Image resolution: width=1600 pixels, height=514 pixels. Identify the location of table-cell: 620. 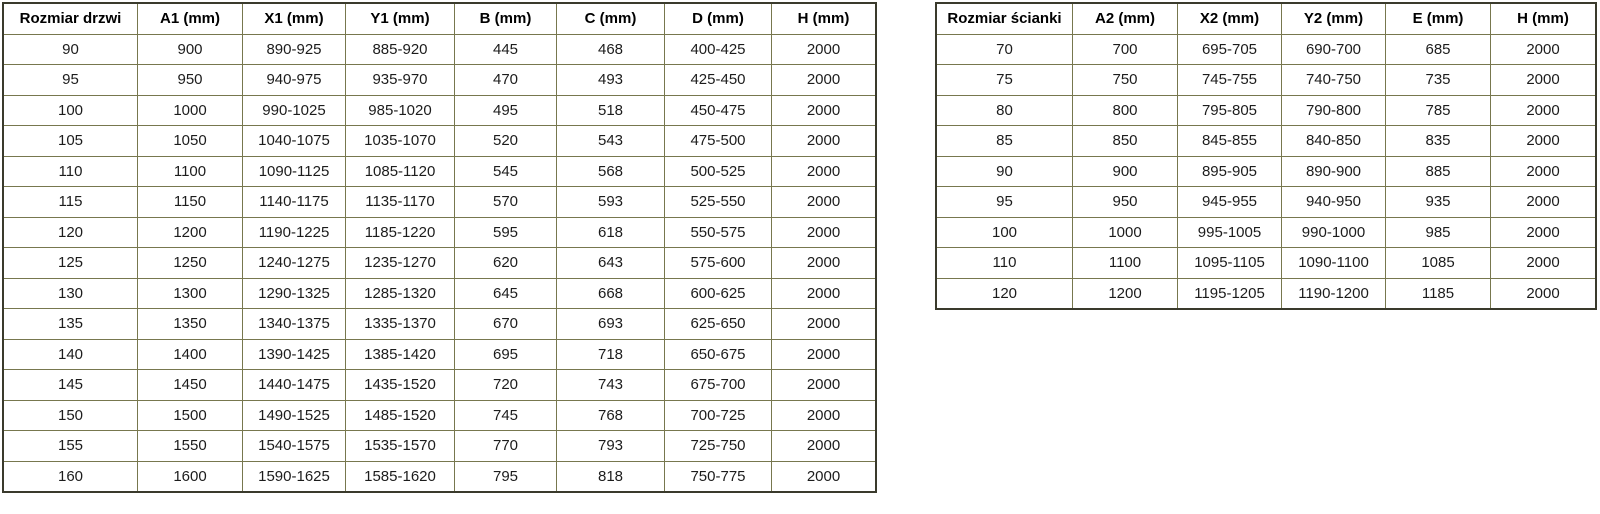
(505, 263).